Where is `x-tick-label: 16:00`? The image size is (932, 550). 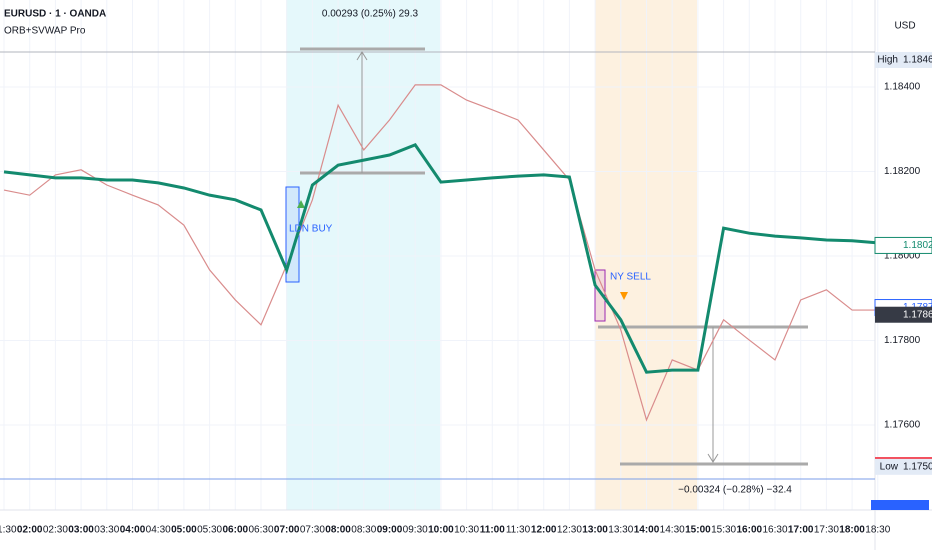 x-tick-label: 16:00 is located at coordinates (750, 530).